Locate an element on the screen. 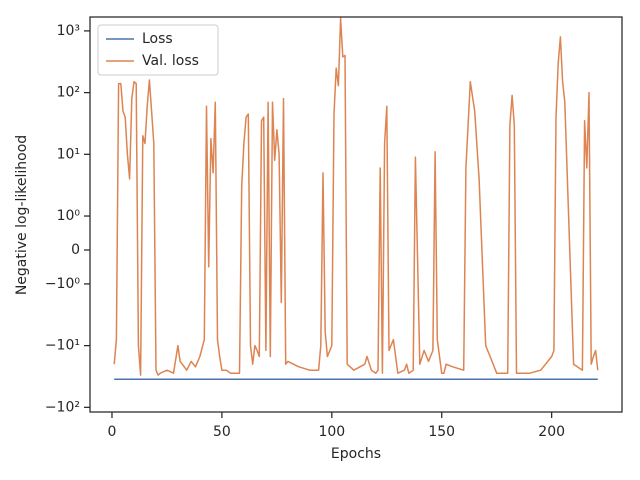 The image size is (640, 480). y-tick-label: 10¹ is located at coordinates (68, 154).